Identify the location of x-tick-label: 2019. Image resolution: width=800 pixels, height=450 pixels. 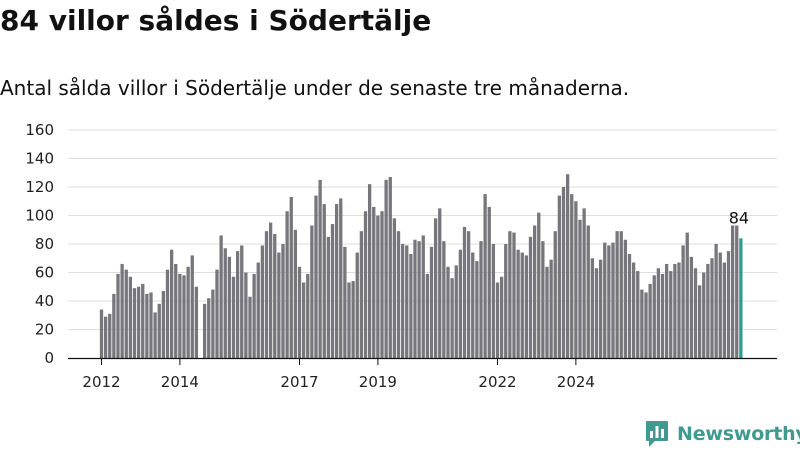
(378, 382).